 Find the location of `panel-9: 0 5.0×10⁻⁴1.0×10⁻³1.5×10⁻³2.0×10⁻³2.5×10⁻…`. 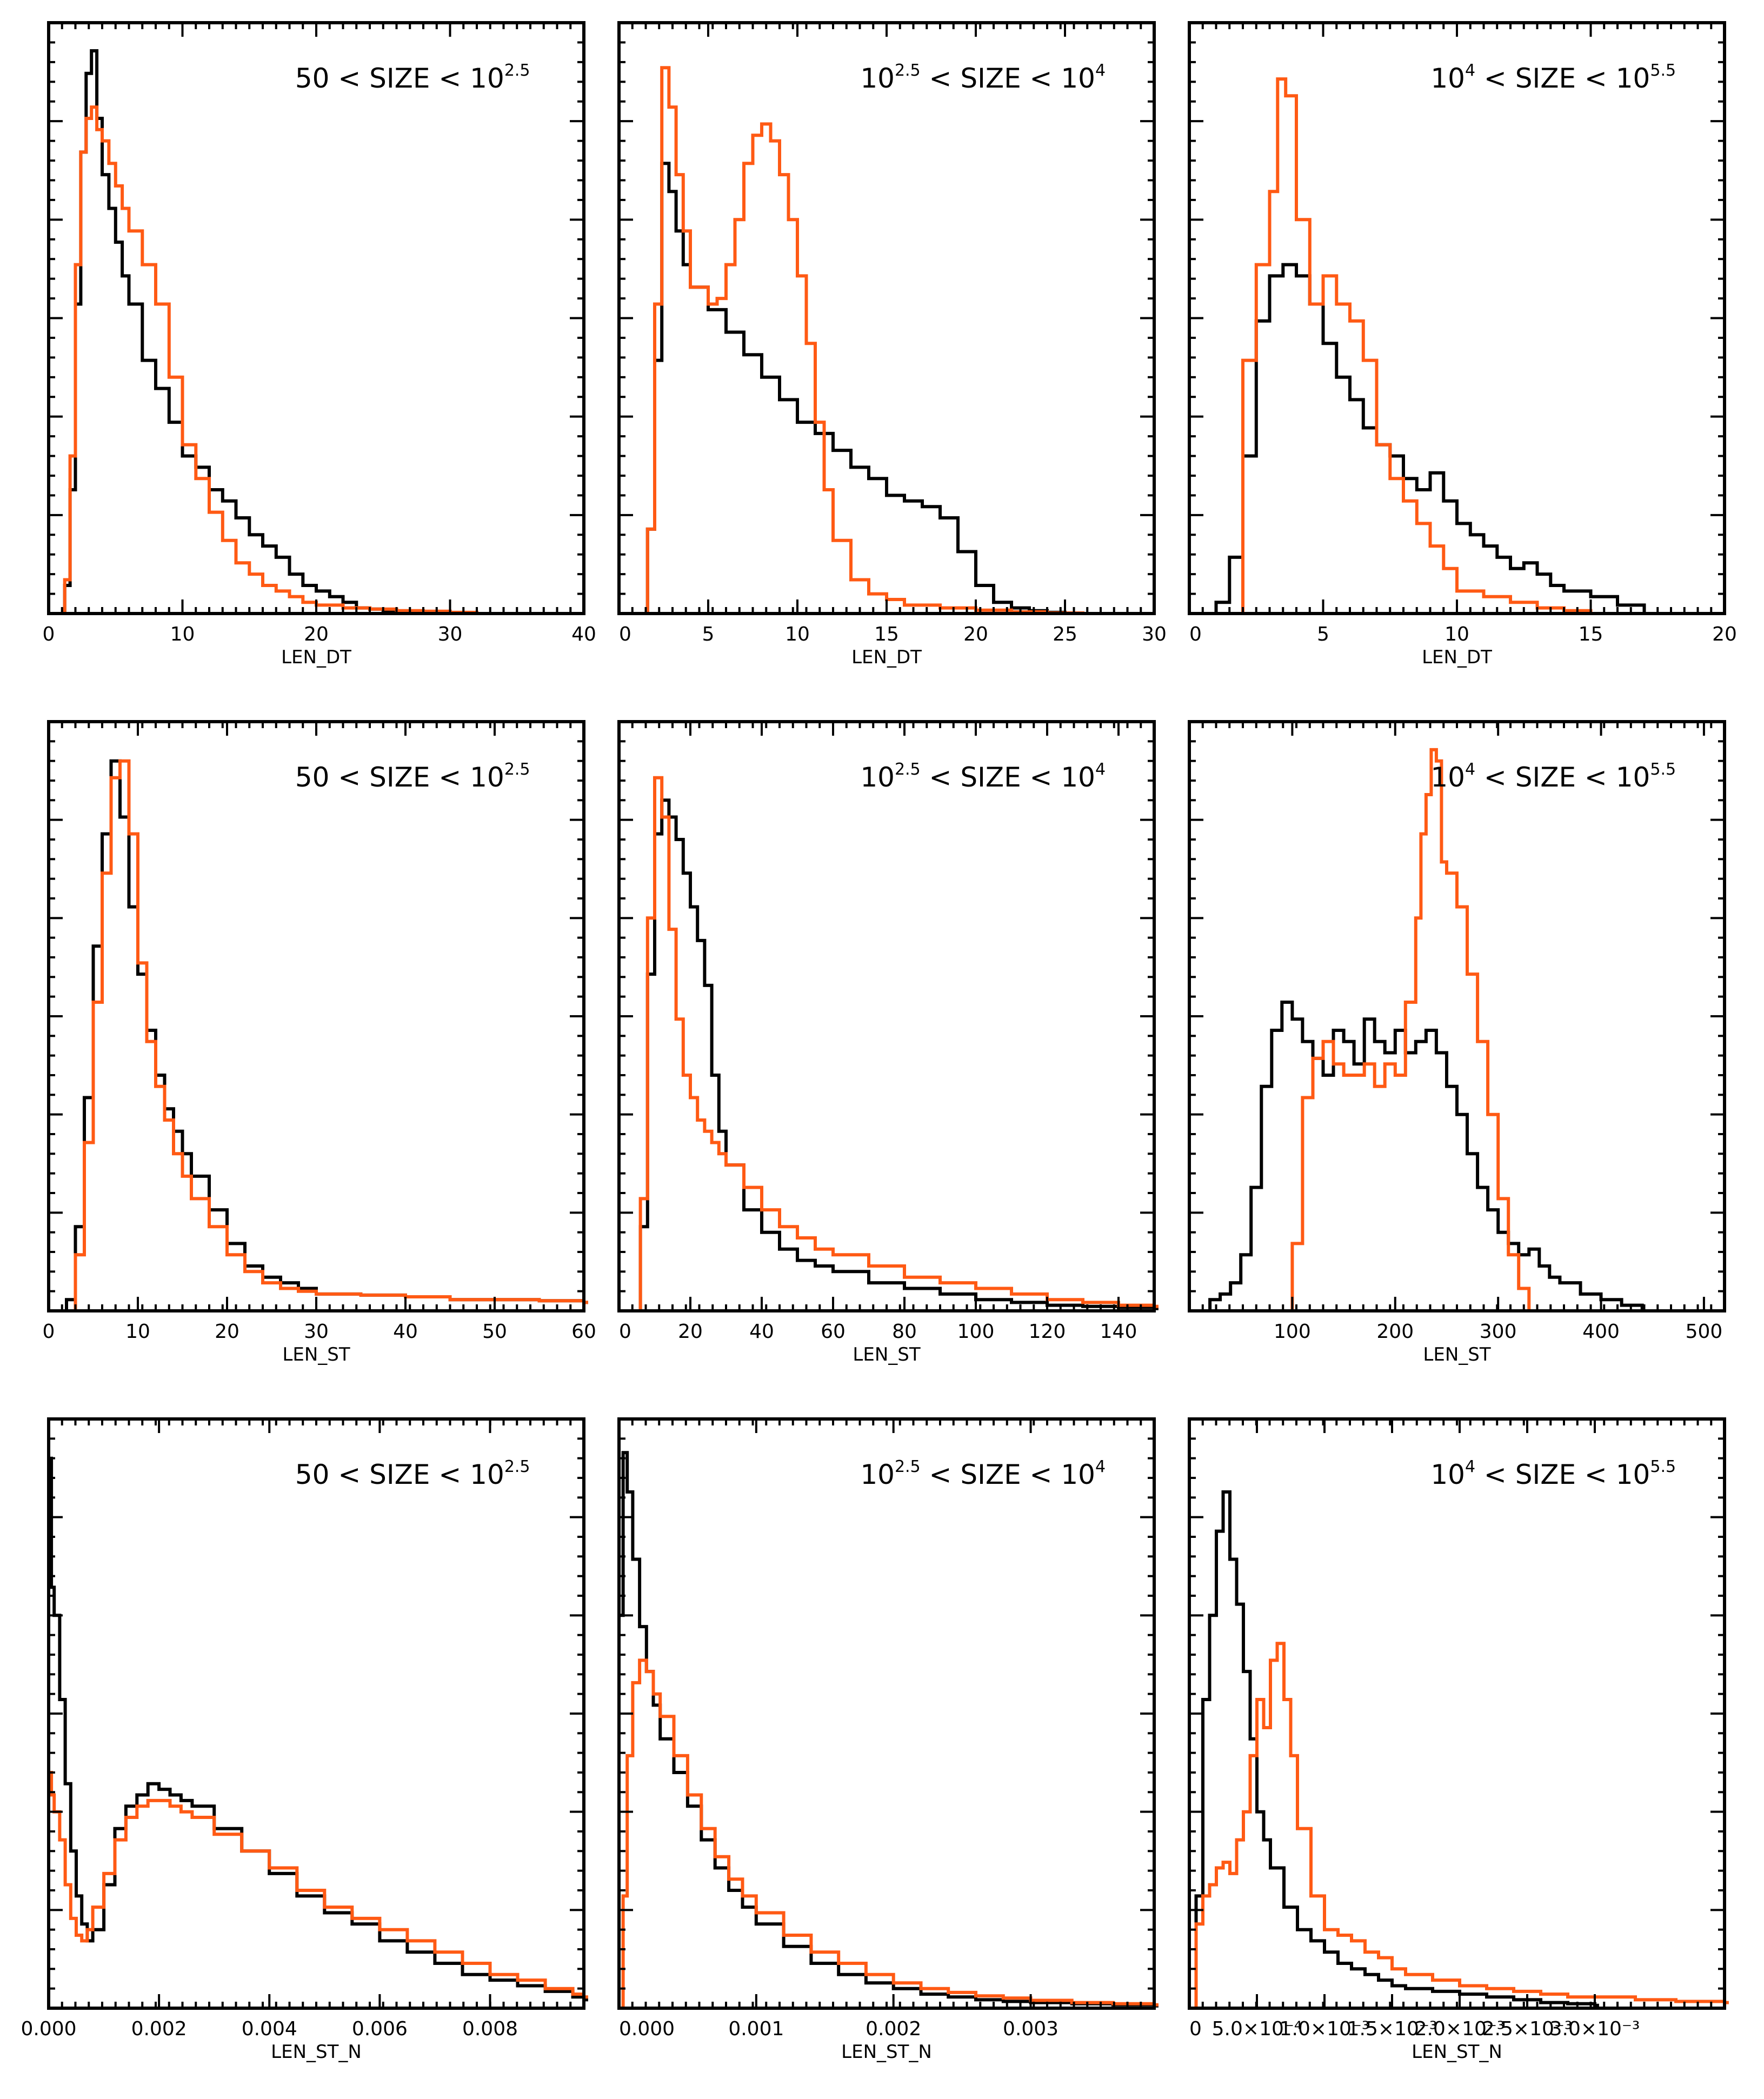

panel-9: 0 5.0×10⁻⁴1.0×10⁻³1.5×10⁻³2.0×10⁻³2.5×10⁻… is located at coordinates (1458, 1740).